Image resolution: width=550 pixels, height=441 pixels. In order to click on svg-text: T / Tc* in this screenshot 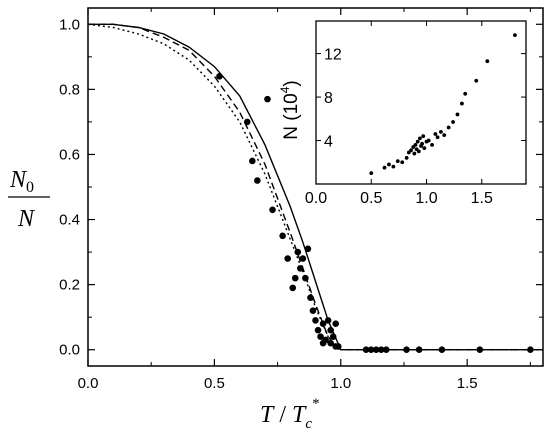, I will do `click(290, 414)`.